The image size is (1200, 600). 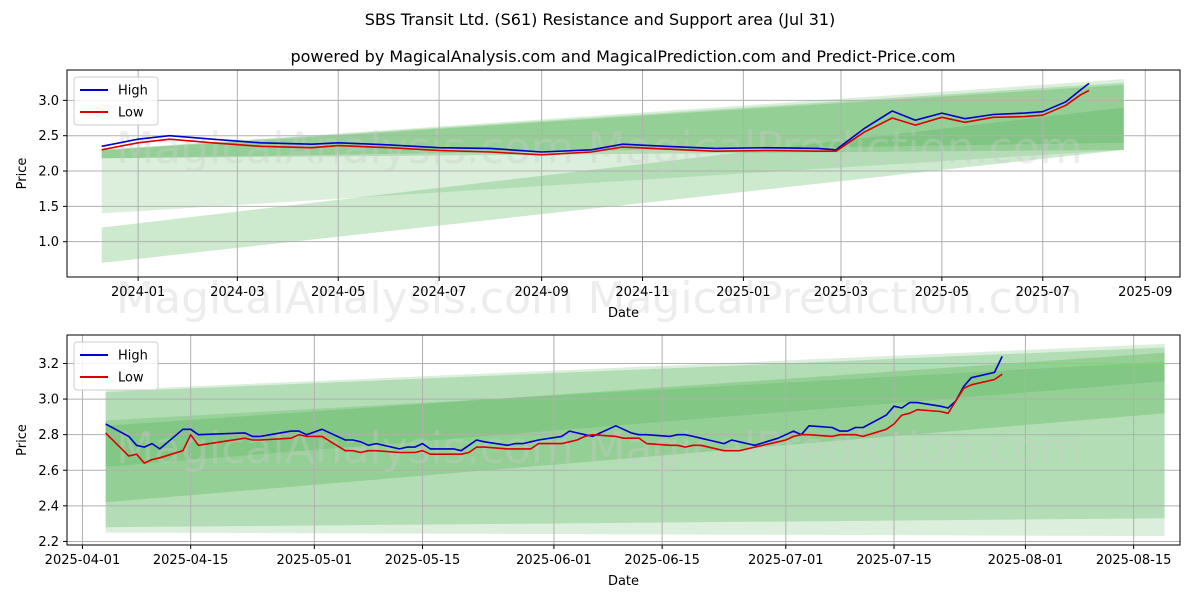 I want to click on y-tick-label: 2.4, so click(x=48, y=506).